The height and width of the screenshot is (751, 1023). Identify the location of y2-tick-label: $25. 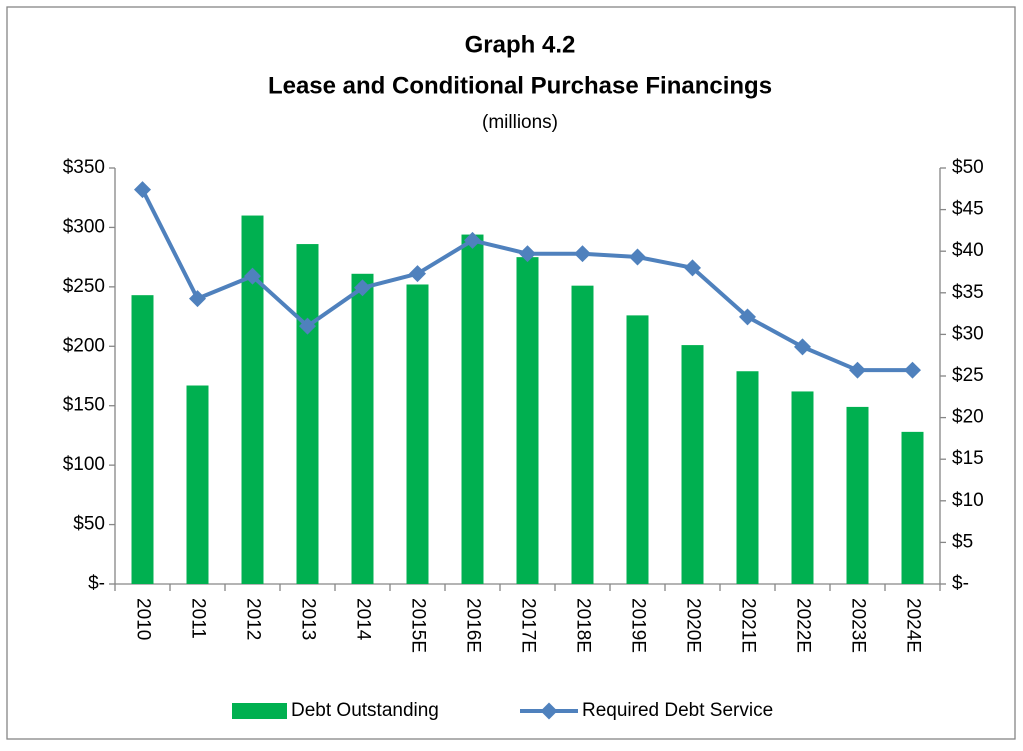
(968, 375).